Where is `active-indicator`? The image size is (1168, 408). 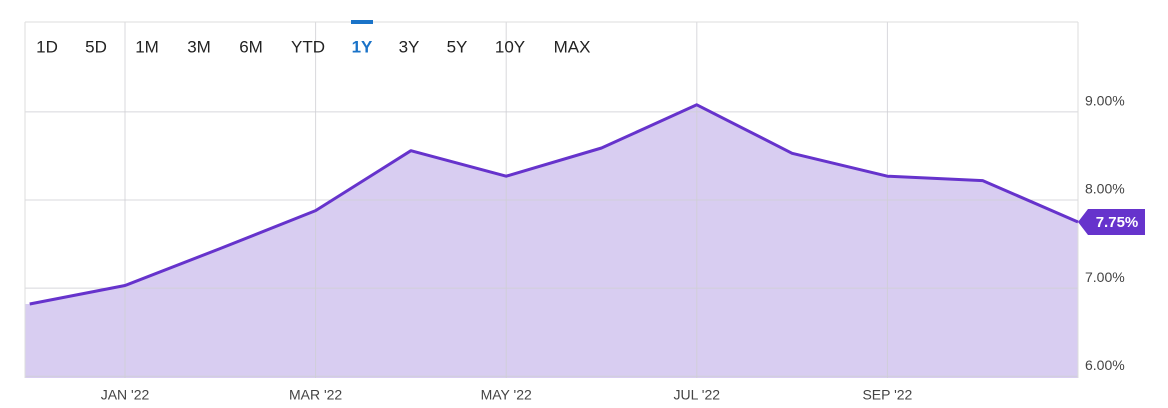 active-indicator is located at coordinates (362, 22).